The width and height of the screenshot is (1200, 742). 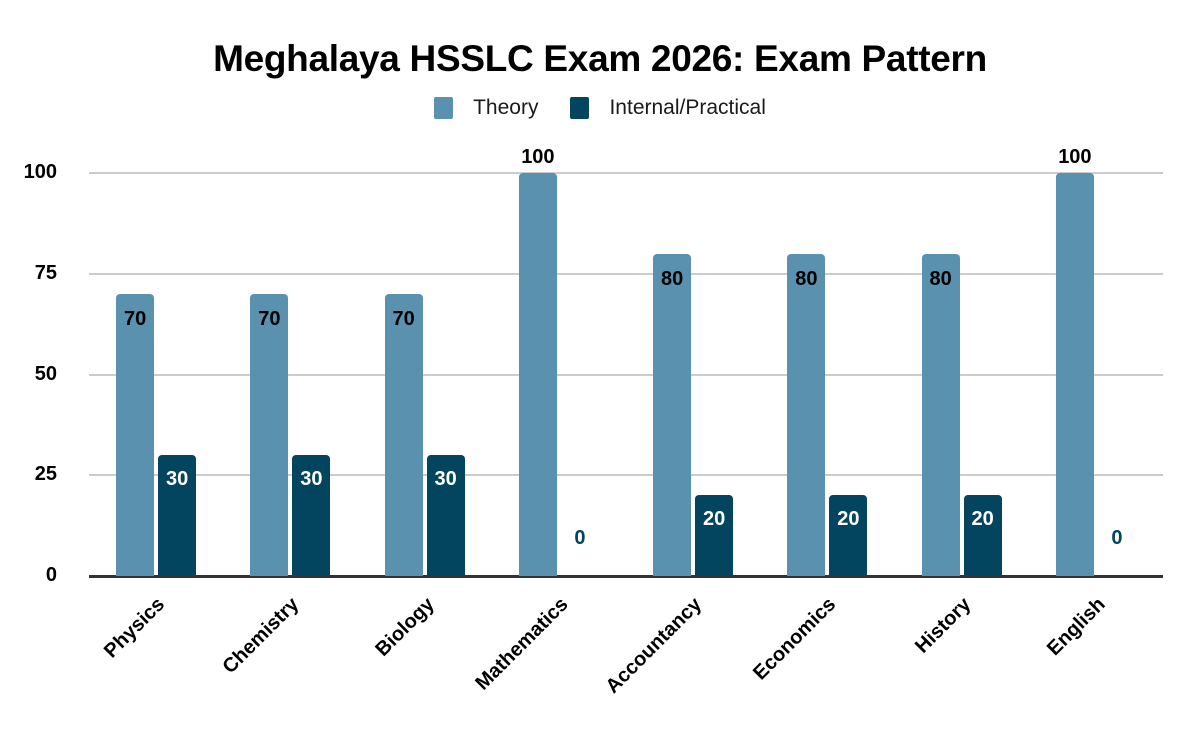 I want to click on legend: Theory Internal/Practical, so click(x=600, y=108).